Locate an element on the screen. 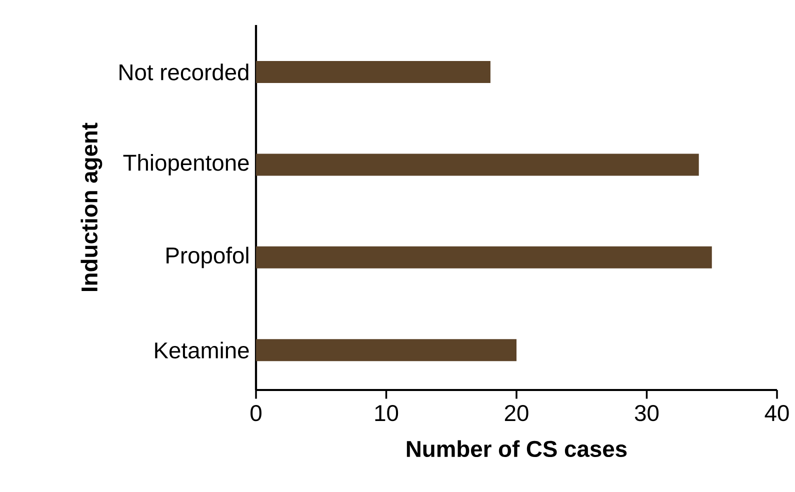 The width and height of the screenshot is (795, 492). x-tick-label: 10 is located at coordinates (386, 413).